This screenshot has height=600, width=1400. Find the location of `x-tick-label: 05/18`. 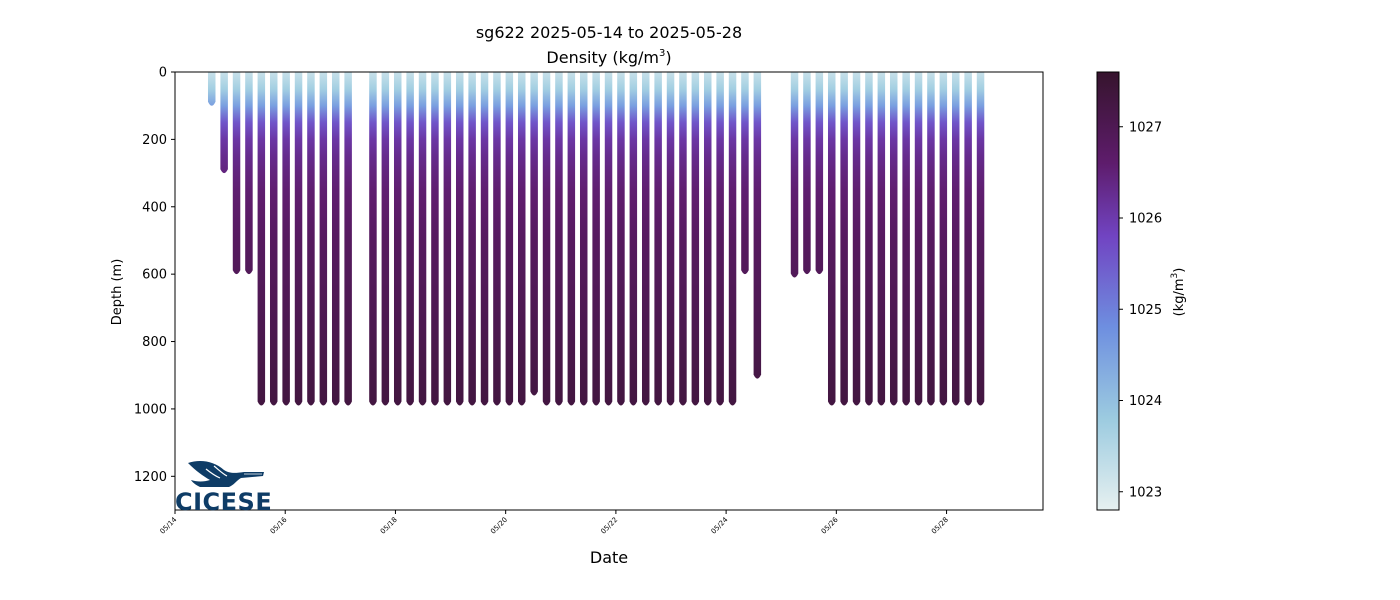

x-tick-label: 05/18 is located at coordinates (389, 526).